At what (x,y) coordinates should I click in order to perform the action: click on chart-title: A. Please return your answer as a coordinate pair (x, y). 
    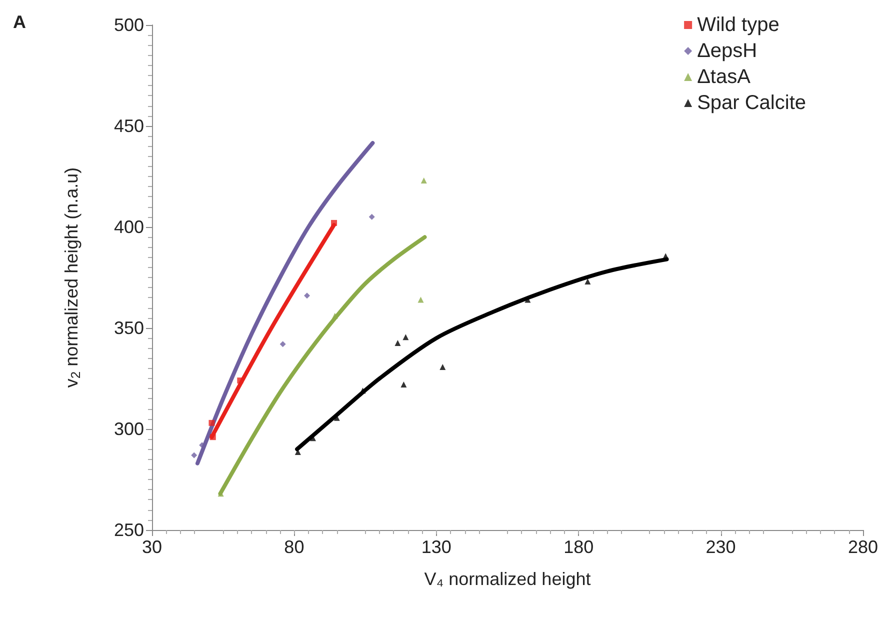
    Looking at the image, I should click on (19, 22).